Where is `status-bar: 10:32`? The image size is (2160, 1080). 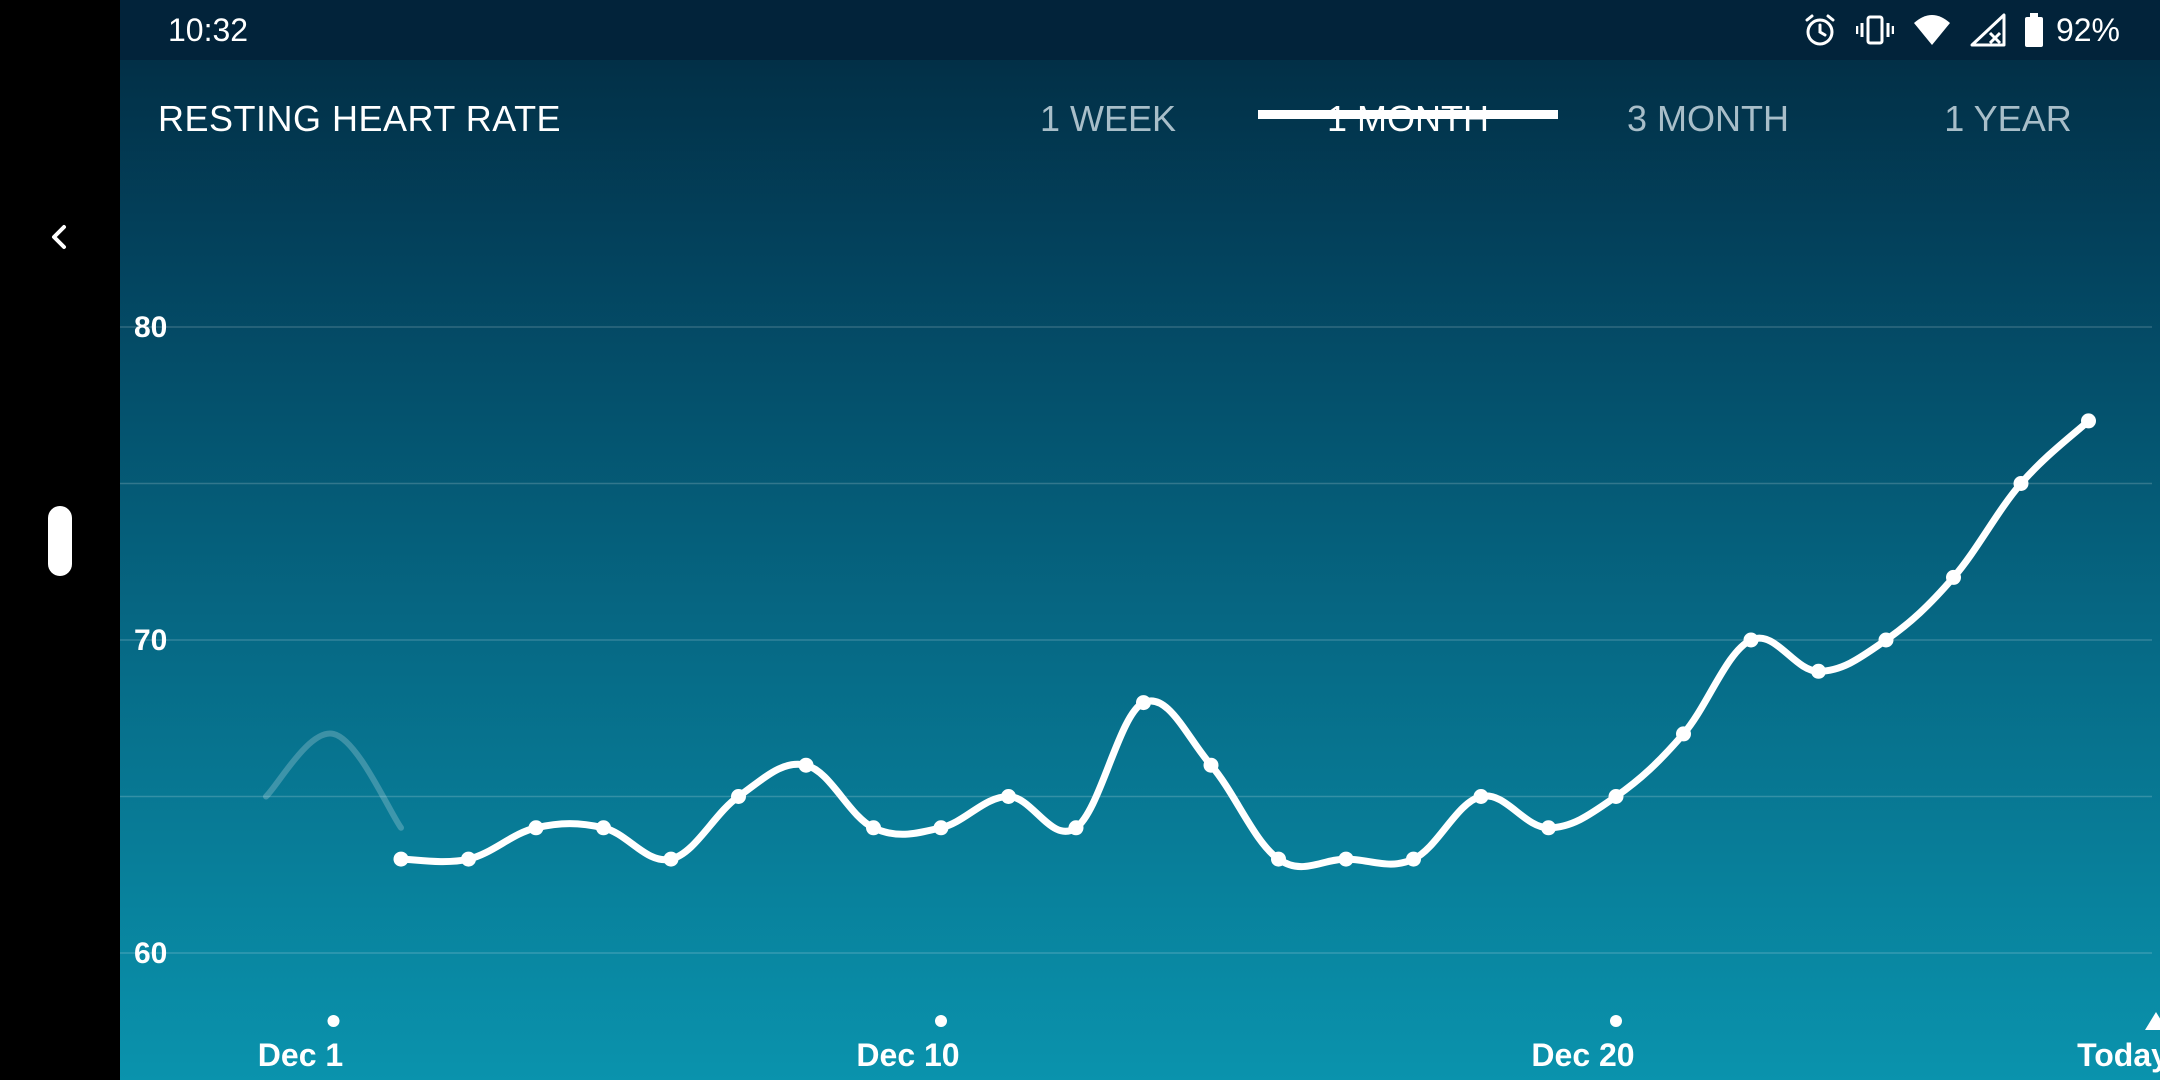
status-bar: 10:32 is located at coordinates (1140, 30).